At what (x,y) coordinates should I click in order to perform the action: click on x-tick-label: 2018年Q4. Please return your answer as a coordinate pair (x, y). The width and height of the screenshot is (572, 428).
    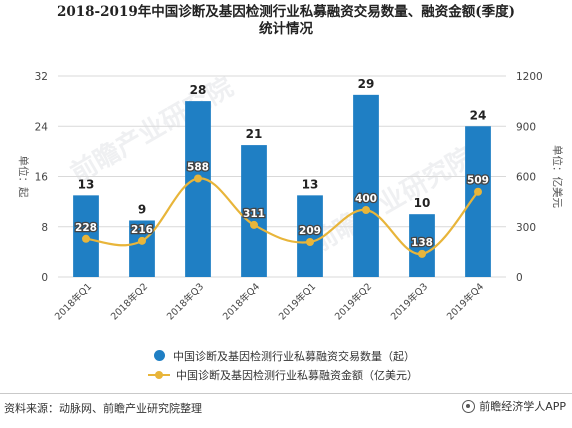
    Looking at the image, I should click on (241, 302).